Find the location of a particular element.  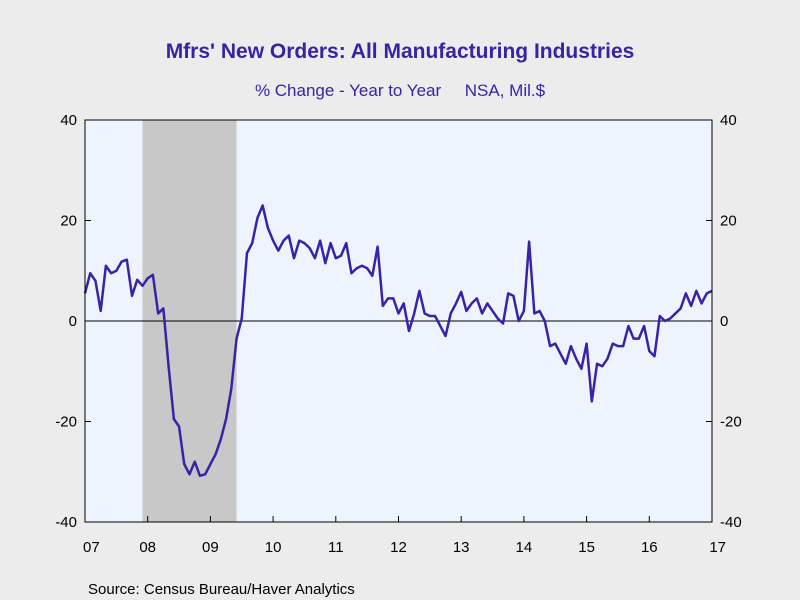

y-tick-label-right: 20 is located at coordinates (728, 221).